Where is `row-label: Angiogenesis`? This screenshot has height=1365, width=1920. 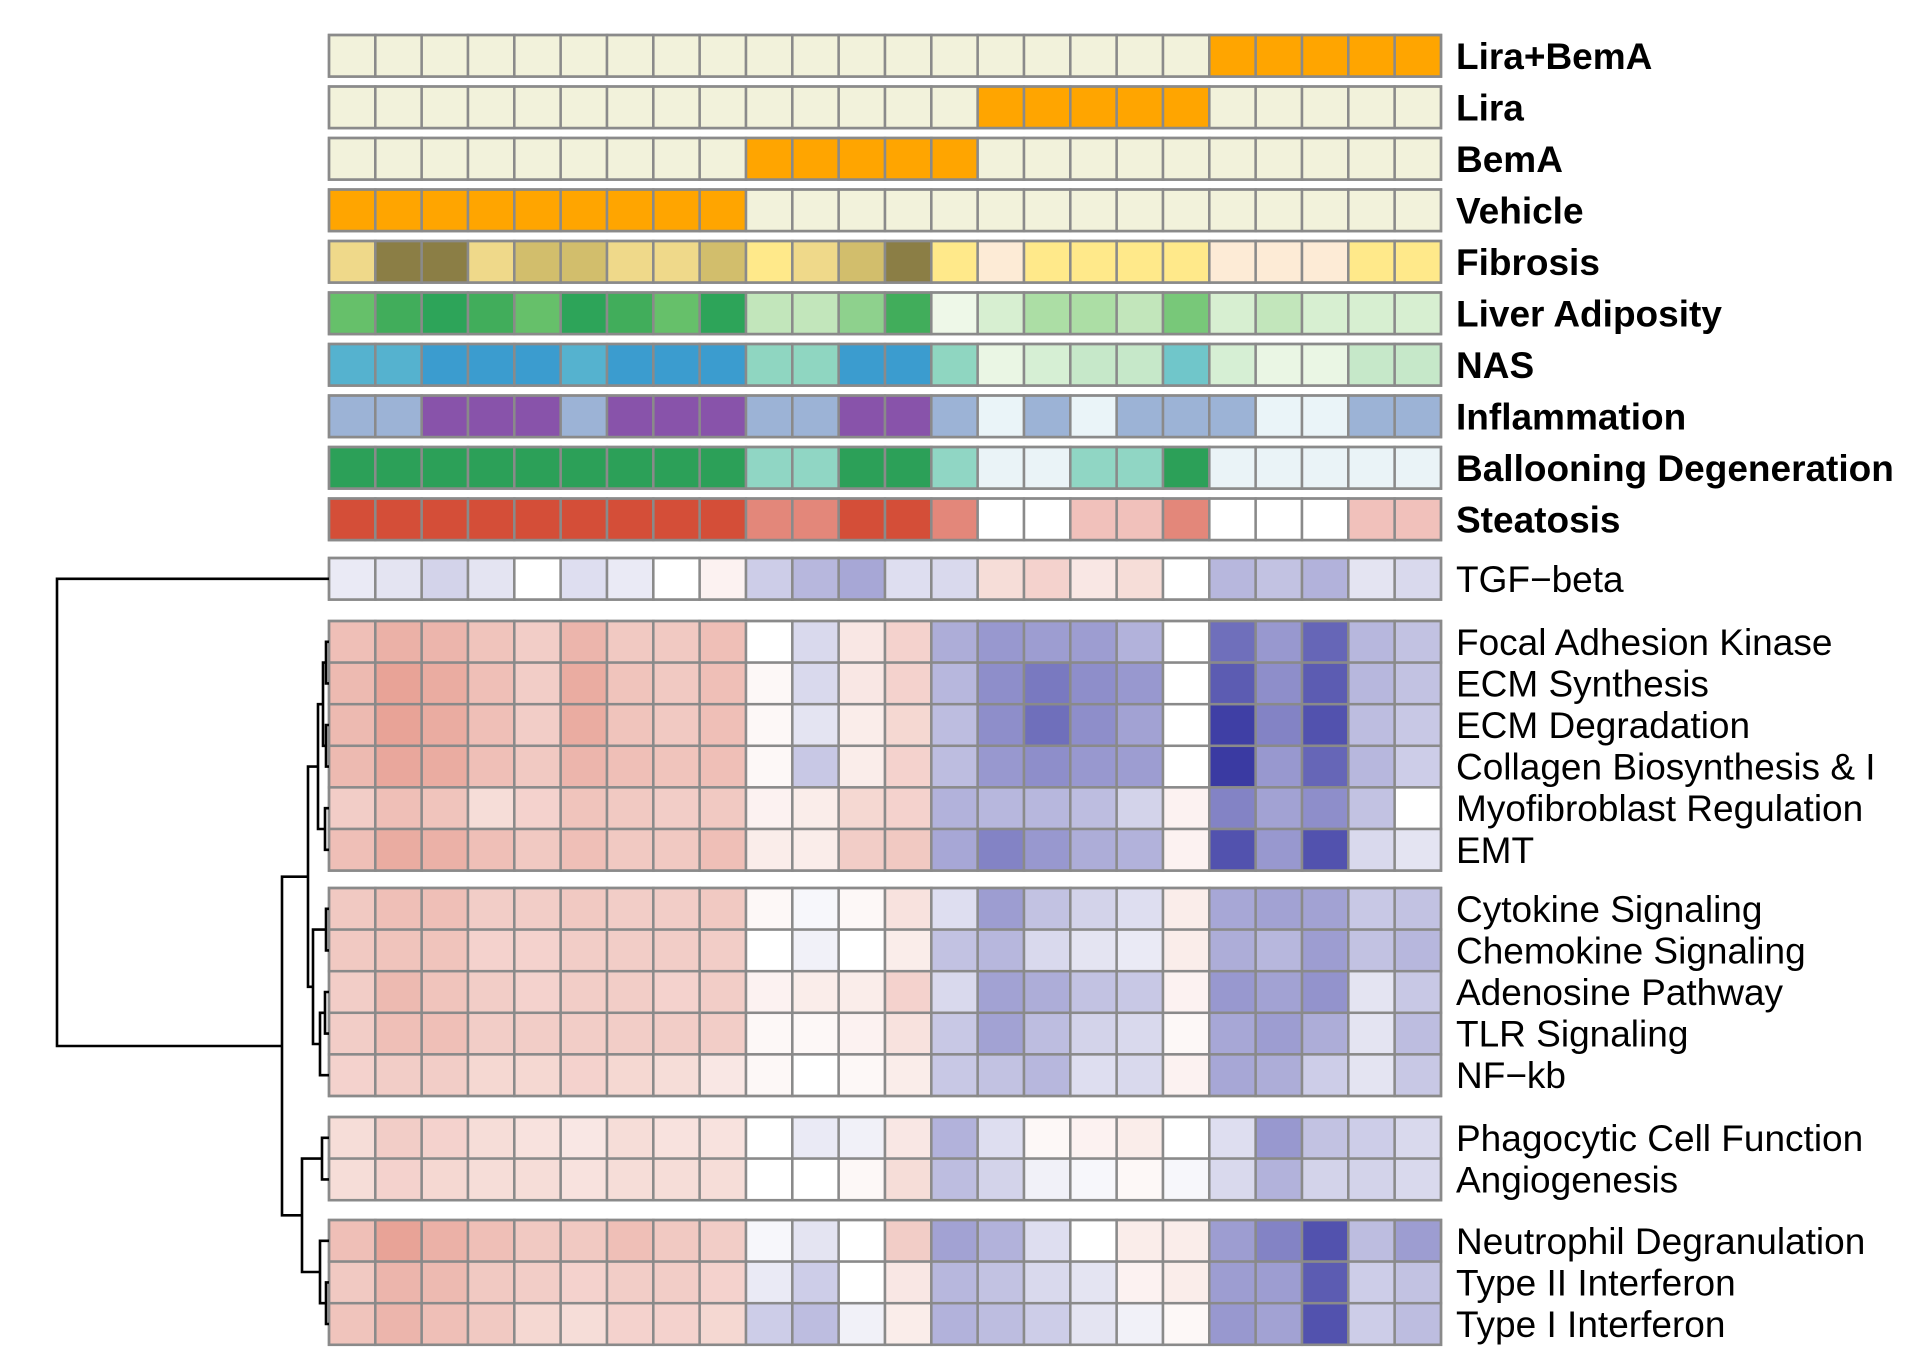
row-label: Angiogenesis is located at coordinates (1567, 1179).